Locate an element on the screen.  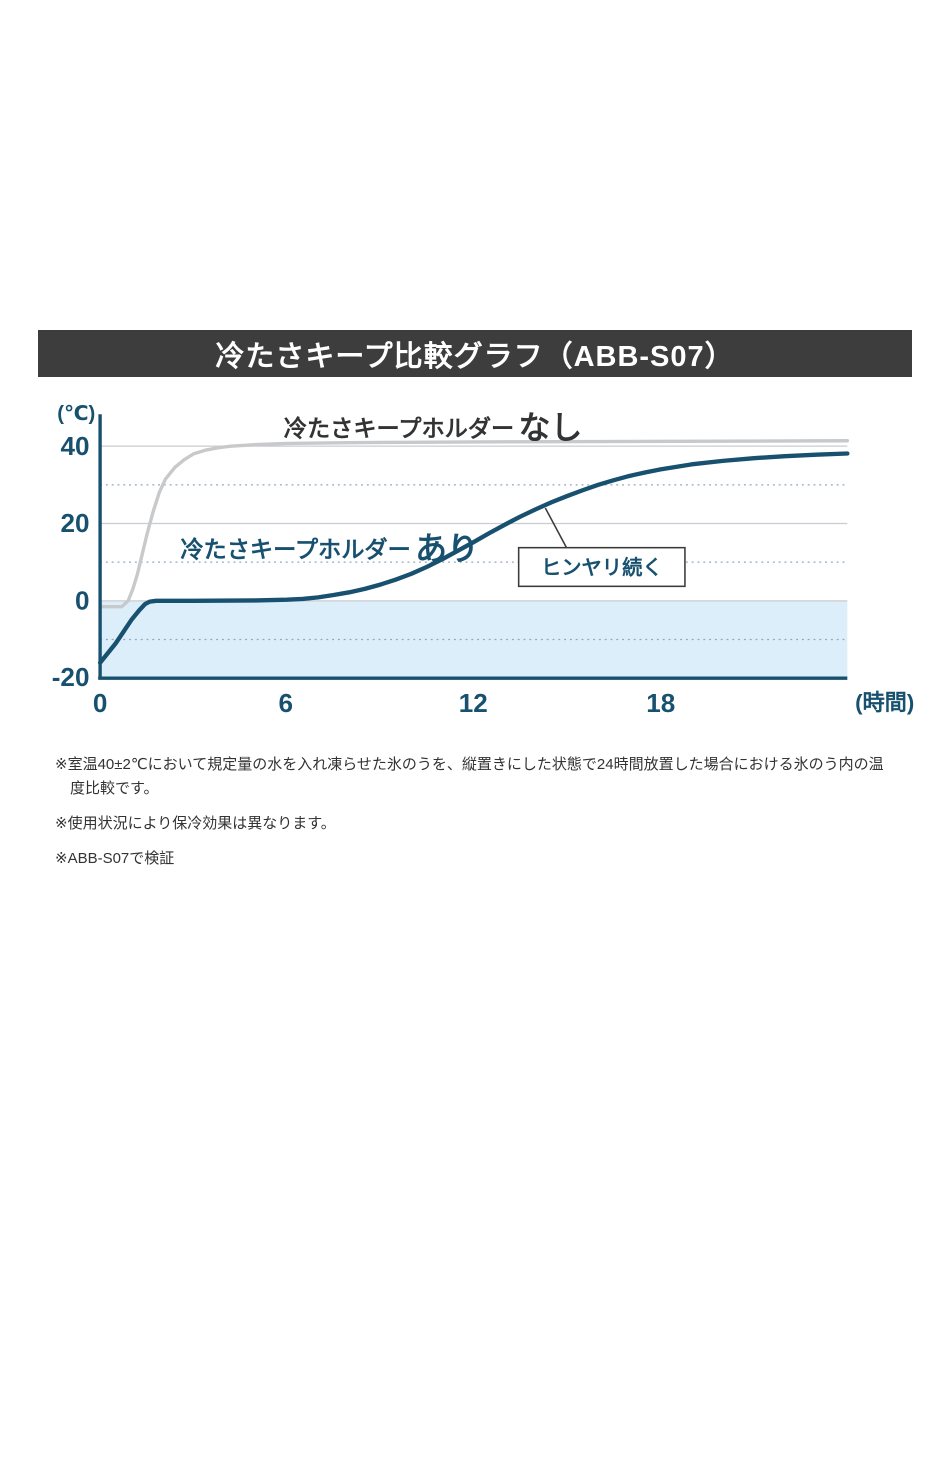
x-tick-6: 6 is located at coordinates (285, 703).